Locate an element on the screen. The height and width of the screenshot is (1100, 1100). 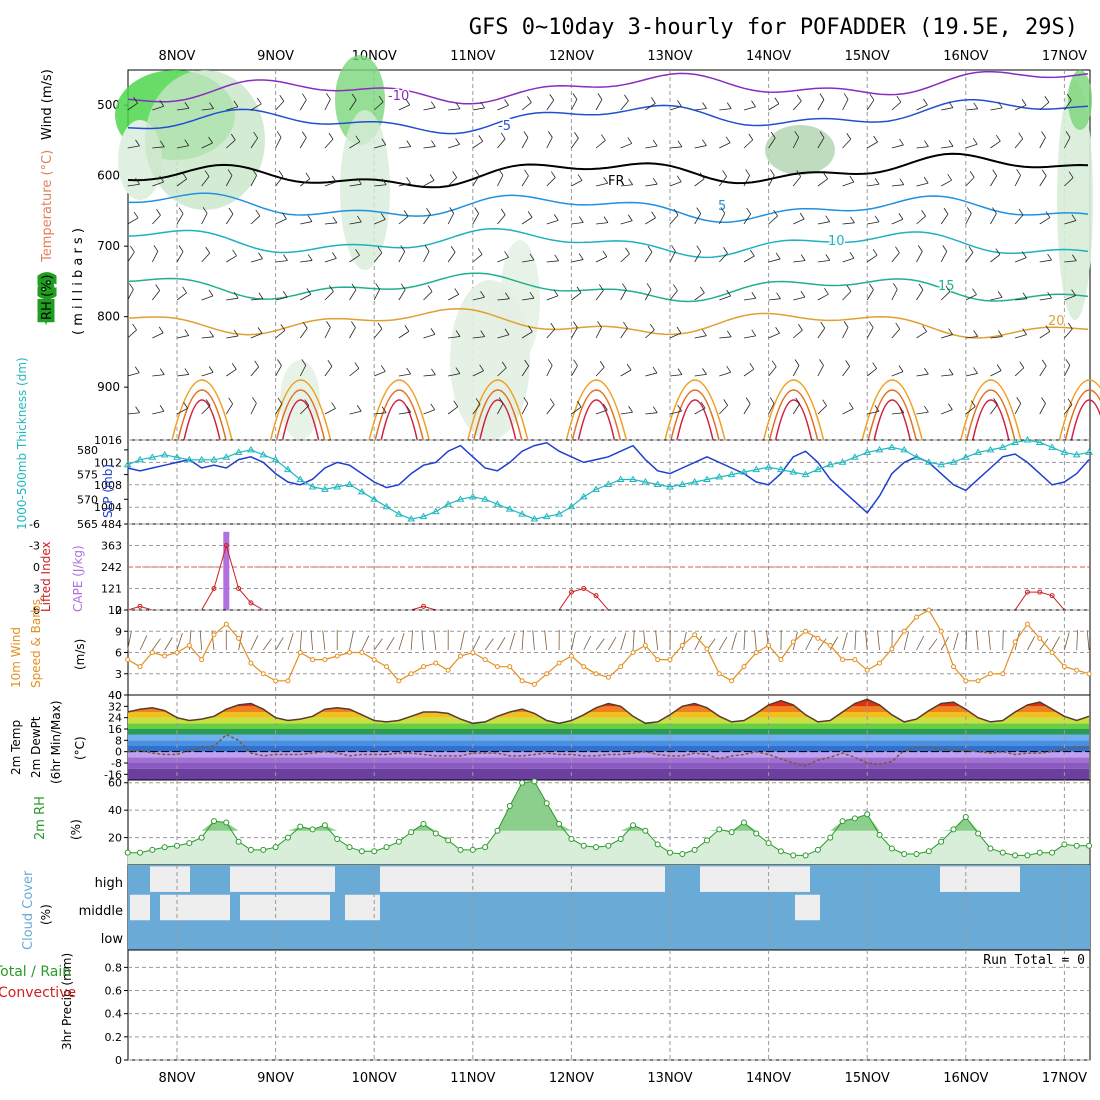
y-tick-label: 0.8 is located at coordinates (114, 967).